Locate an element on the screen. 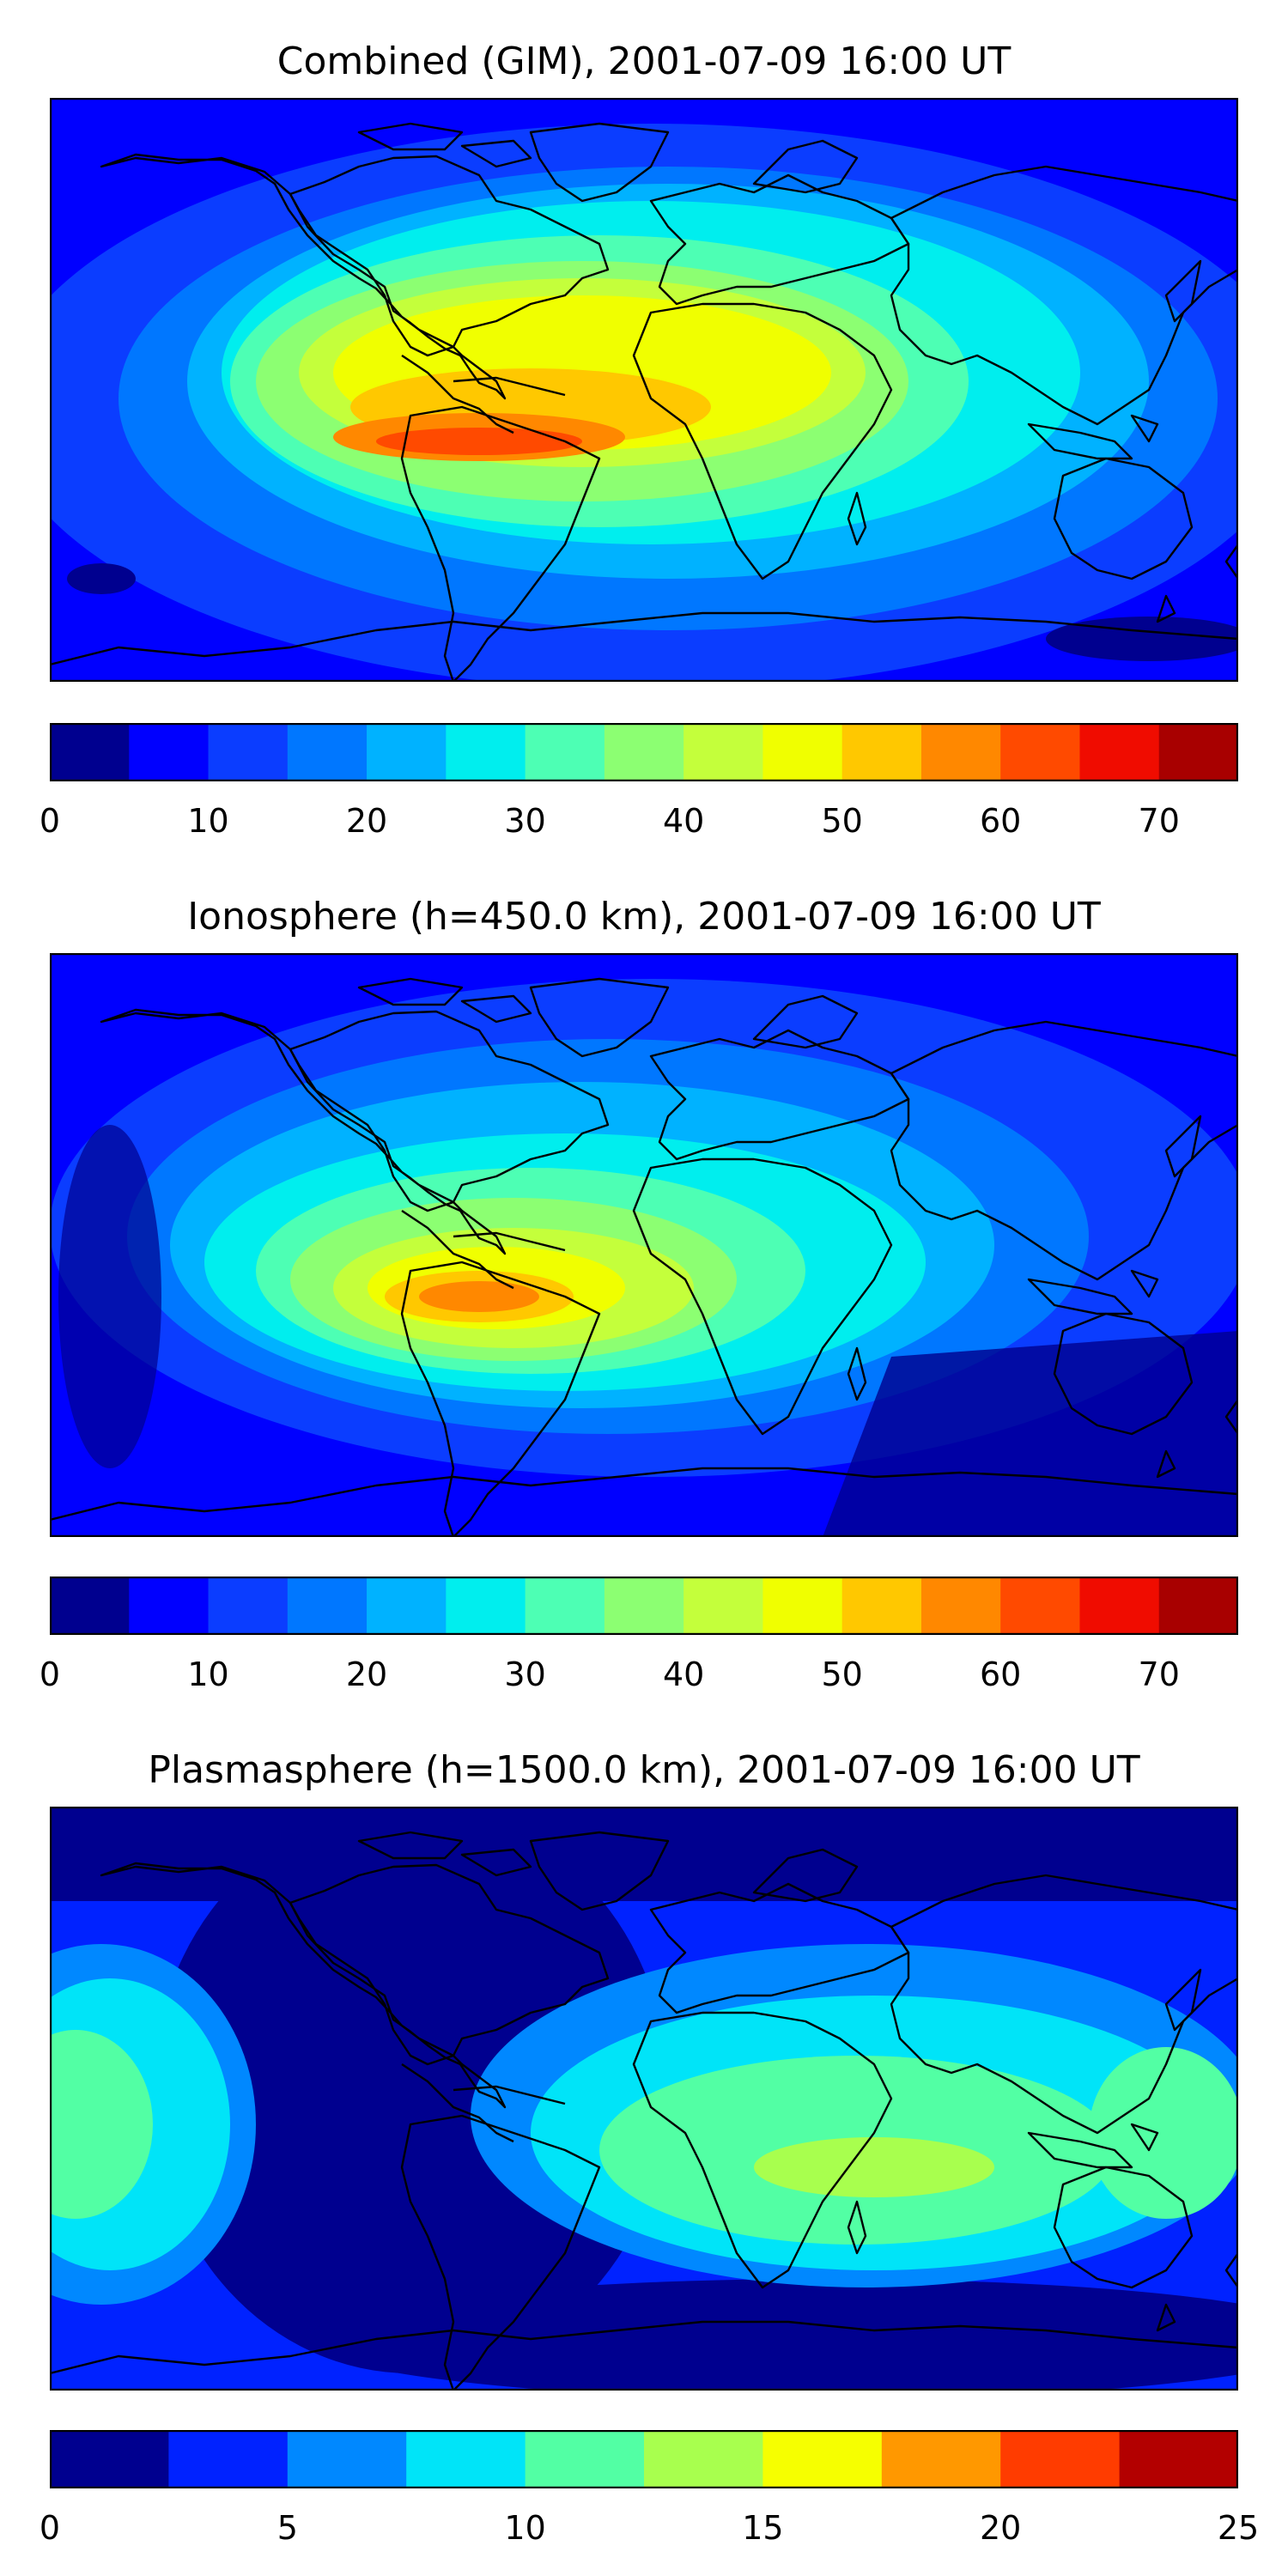 This screenshot has width=1288, height=2576. colorbar-combined is located at coordinates (644, 752).